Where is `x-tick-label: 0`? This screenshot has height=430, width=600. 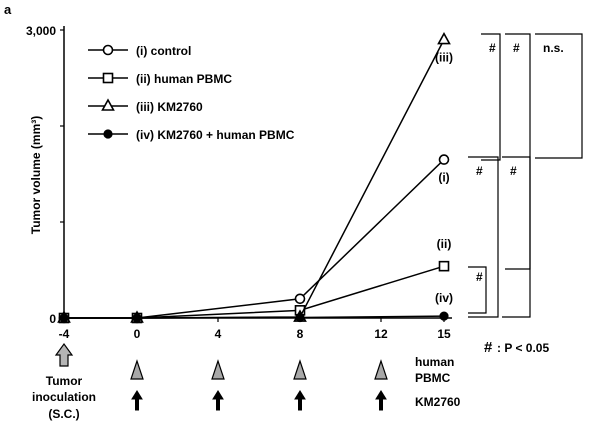
x-tick-label: 0 is located at coordinates (137, 334).